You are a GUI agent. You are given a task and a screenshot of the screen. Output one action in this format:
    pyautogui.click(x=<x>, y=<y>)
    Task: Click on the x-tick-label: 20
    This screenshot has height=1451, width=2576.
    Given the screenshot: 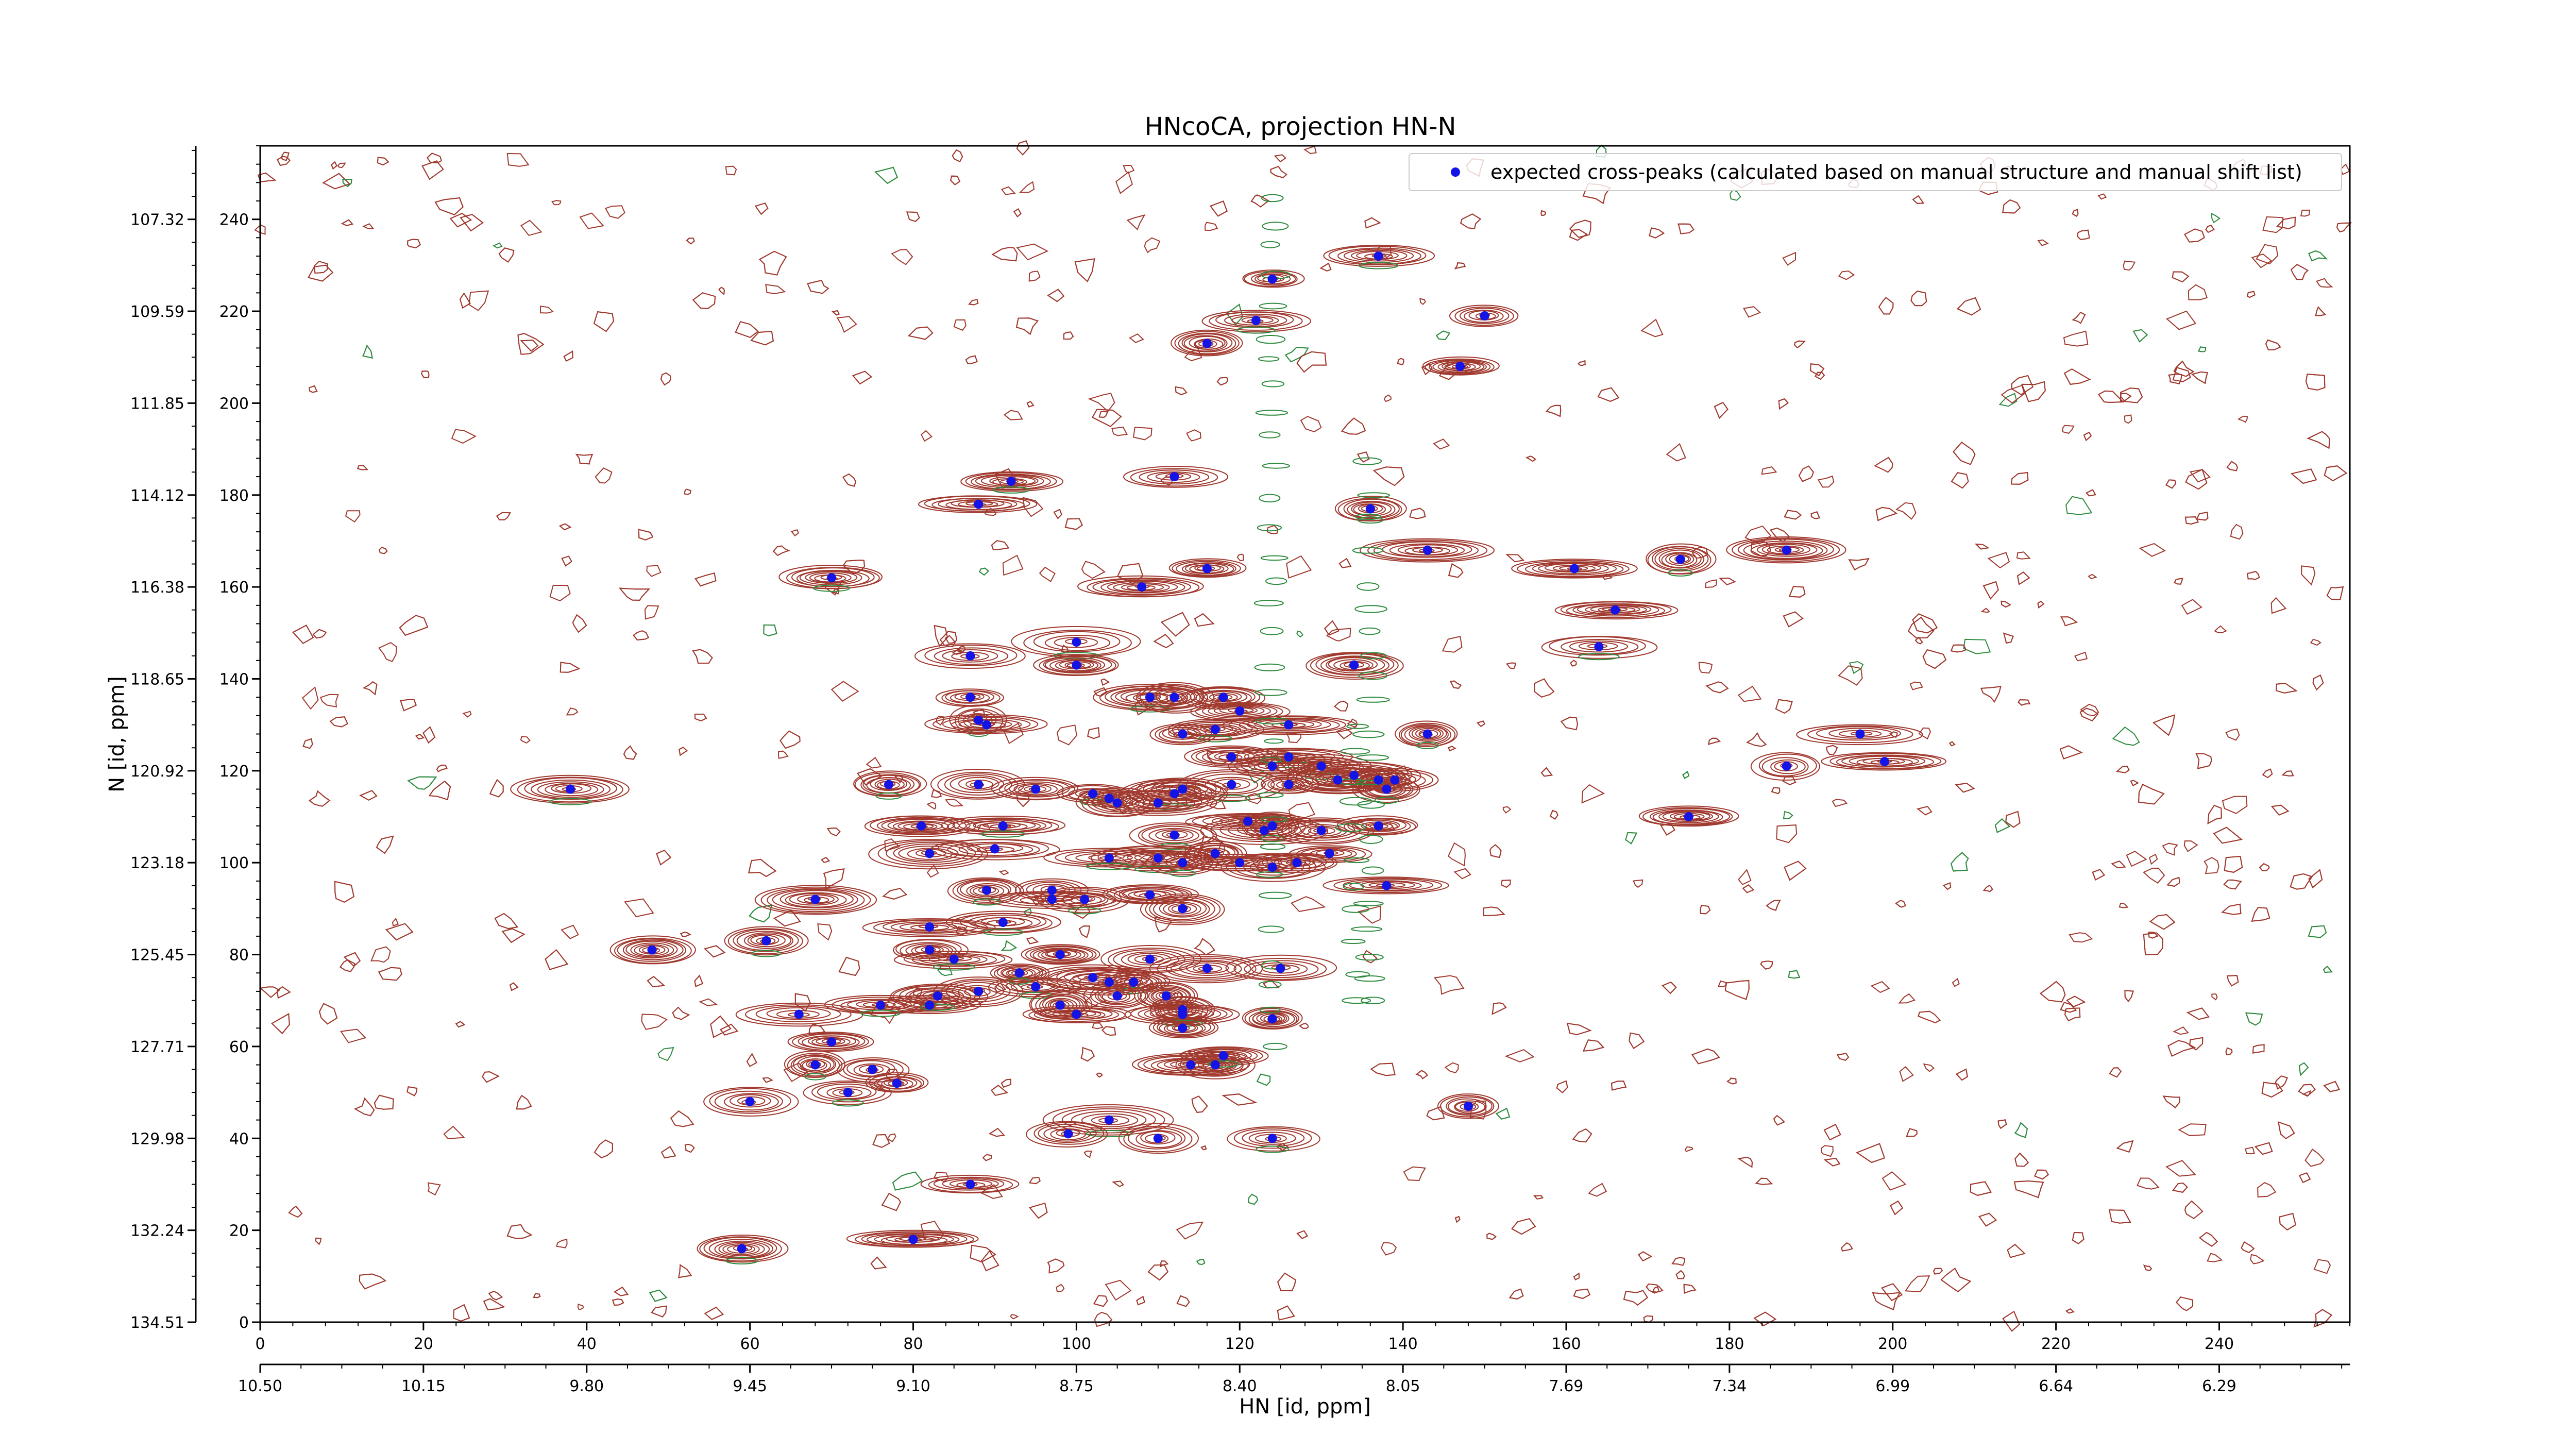 What is the action you would take?
    pyautogui.click(x=423, y=1344)
    